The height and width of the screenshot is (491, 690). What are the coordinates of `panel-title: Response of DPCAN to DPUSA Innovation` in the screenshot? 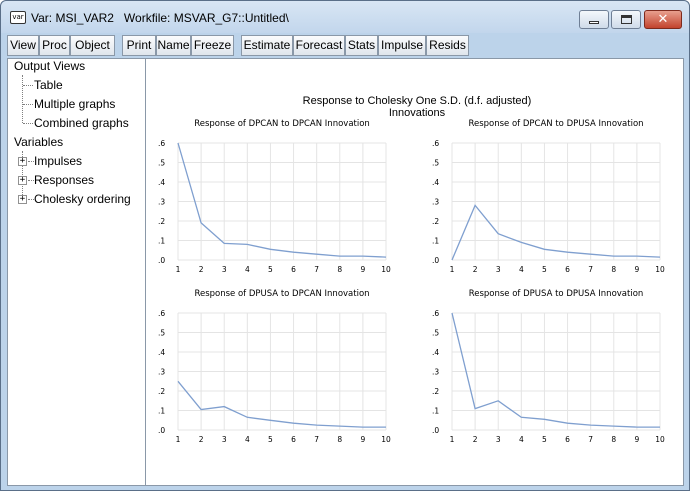 It's located at (555, 124).